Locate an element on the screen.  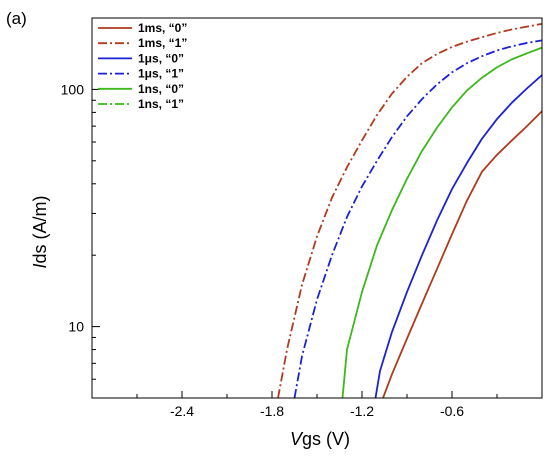
legend-label-3: 1μs, “0” is located at coordinates (161, 58).